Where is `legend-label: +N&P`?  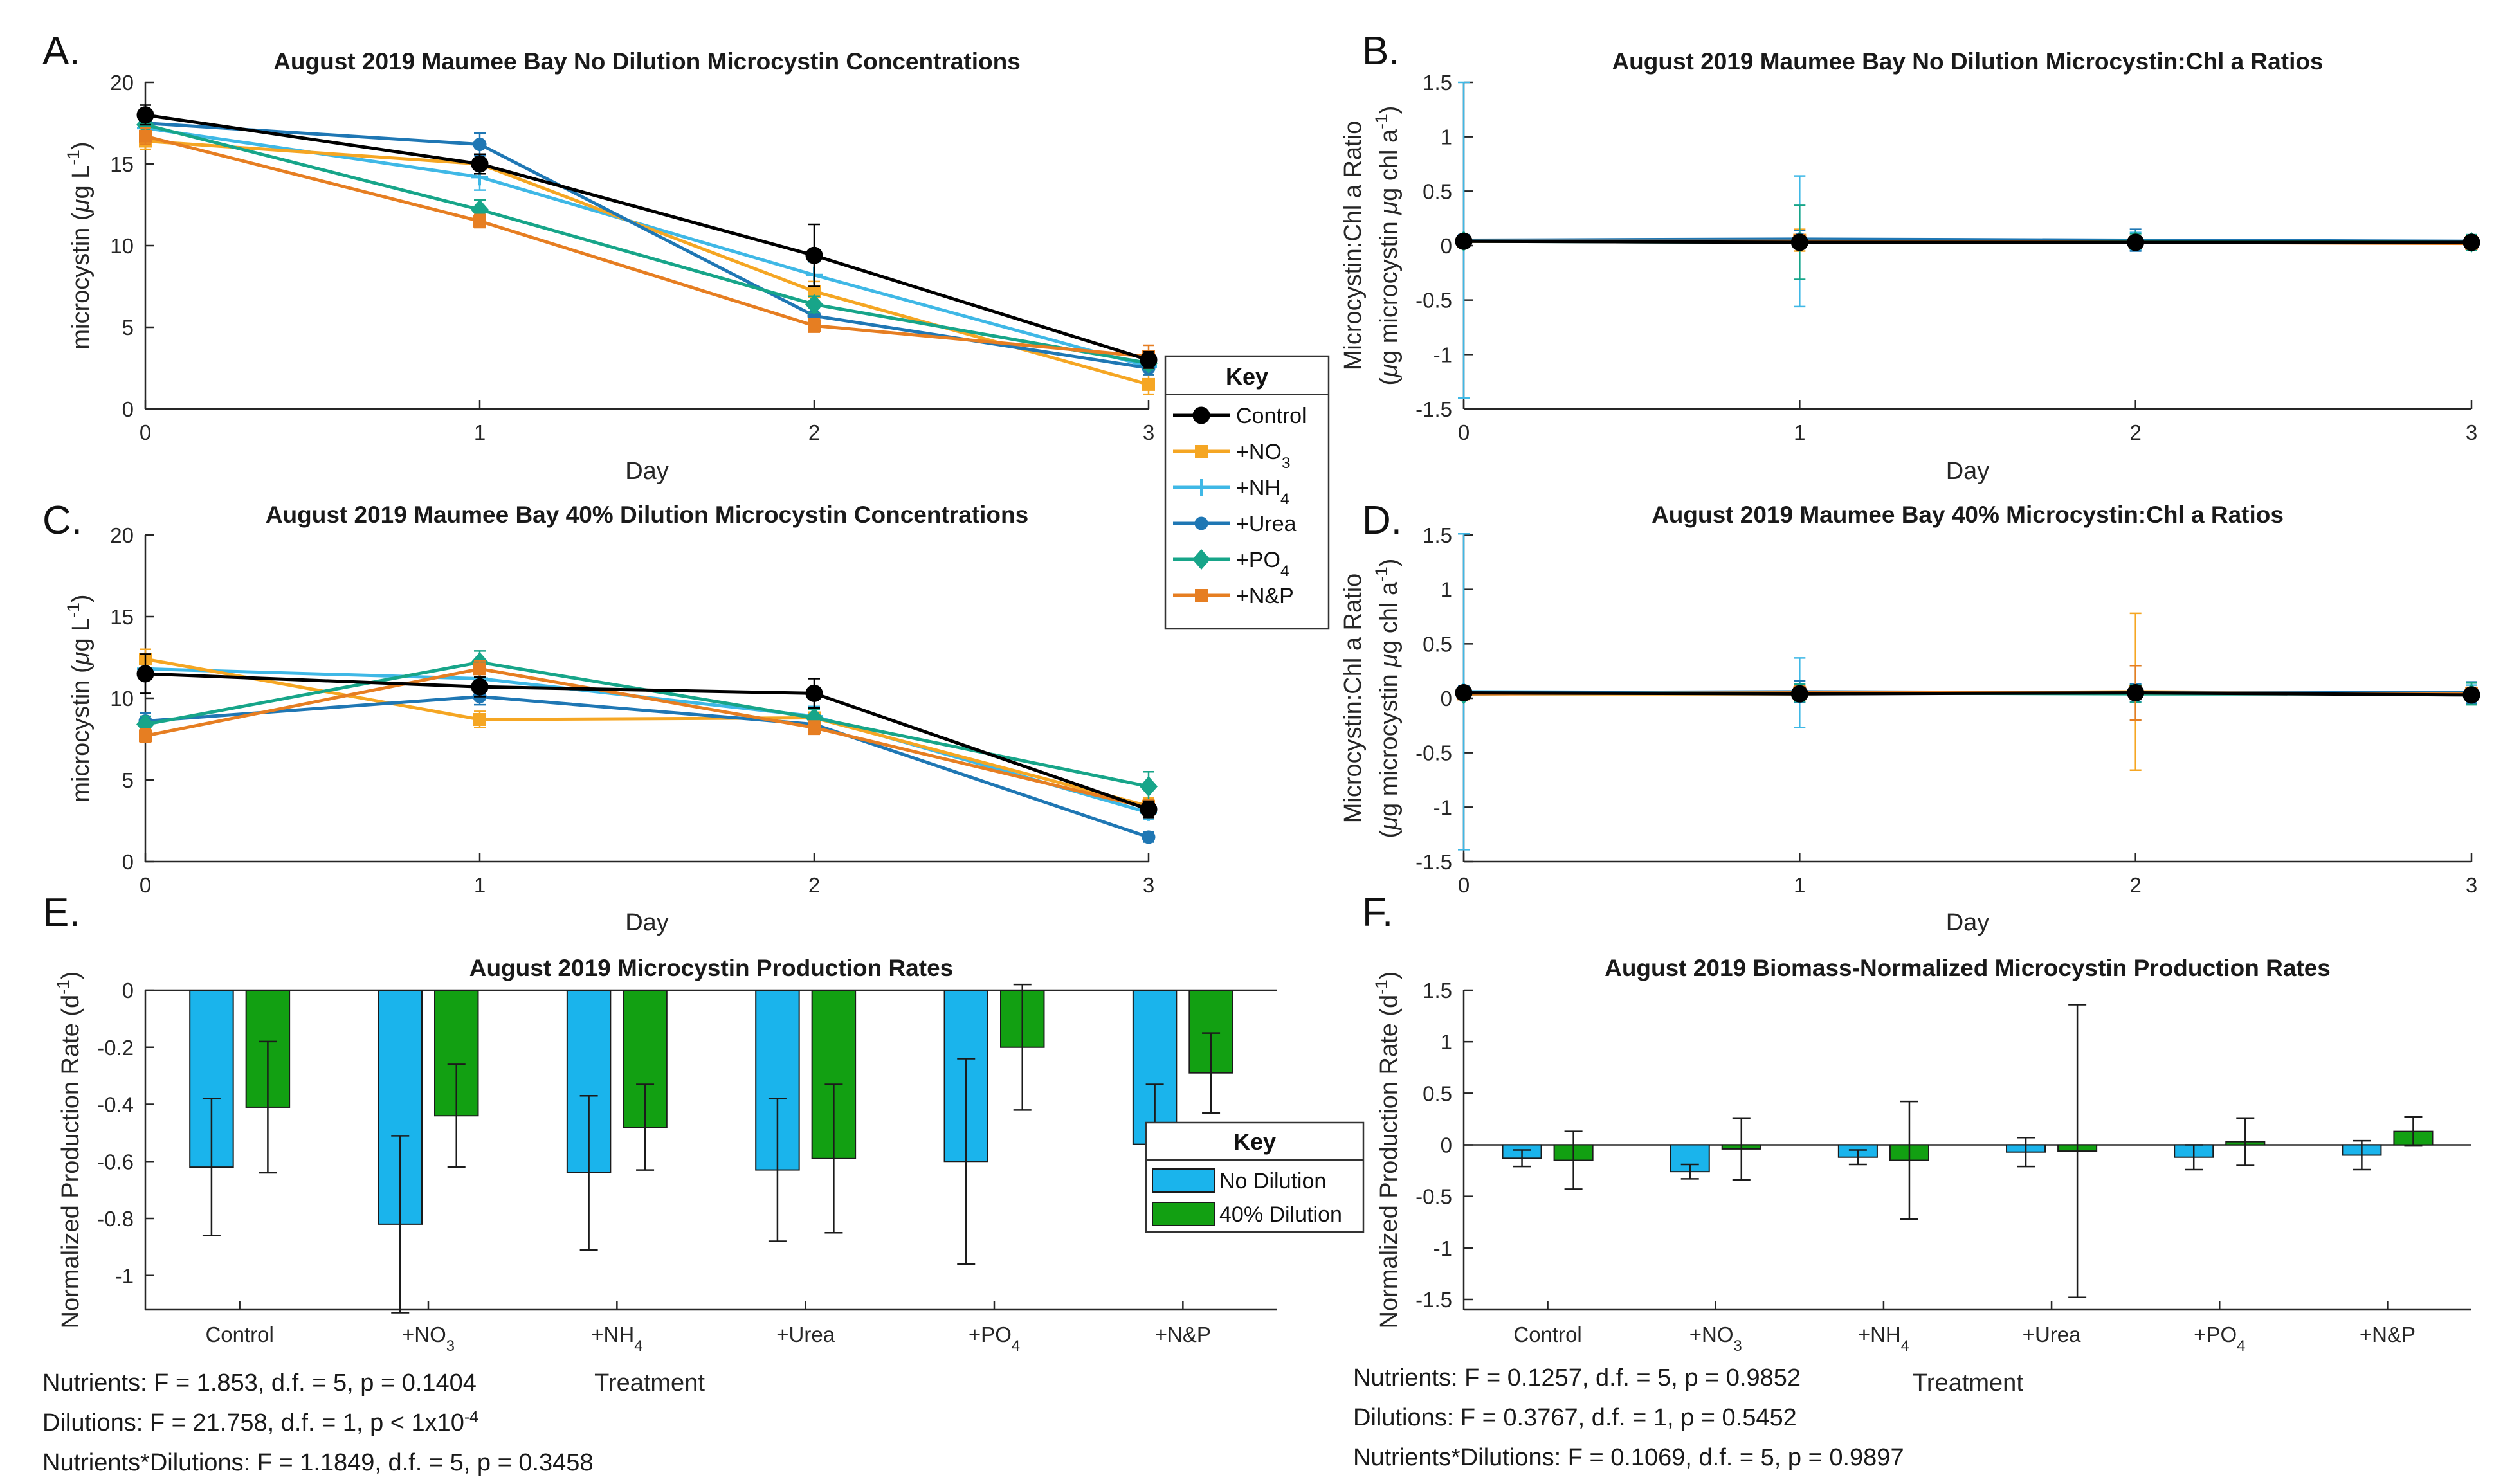 legend-label: +N&P is located at coordinates (1265, 596).